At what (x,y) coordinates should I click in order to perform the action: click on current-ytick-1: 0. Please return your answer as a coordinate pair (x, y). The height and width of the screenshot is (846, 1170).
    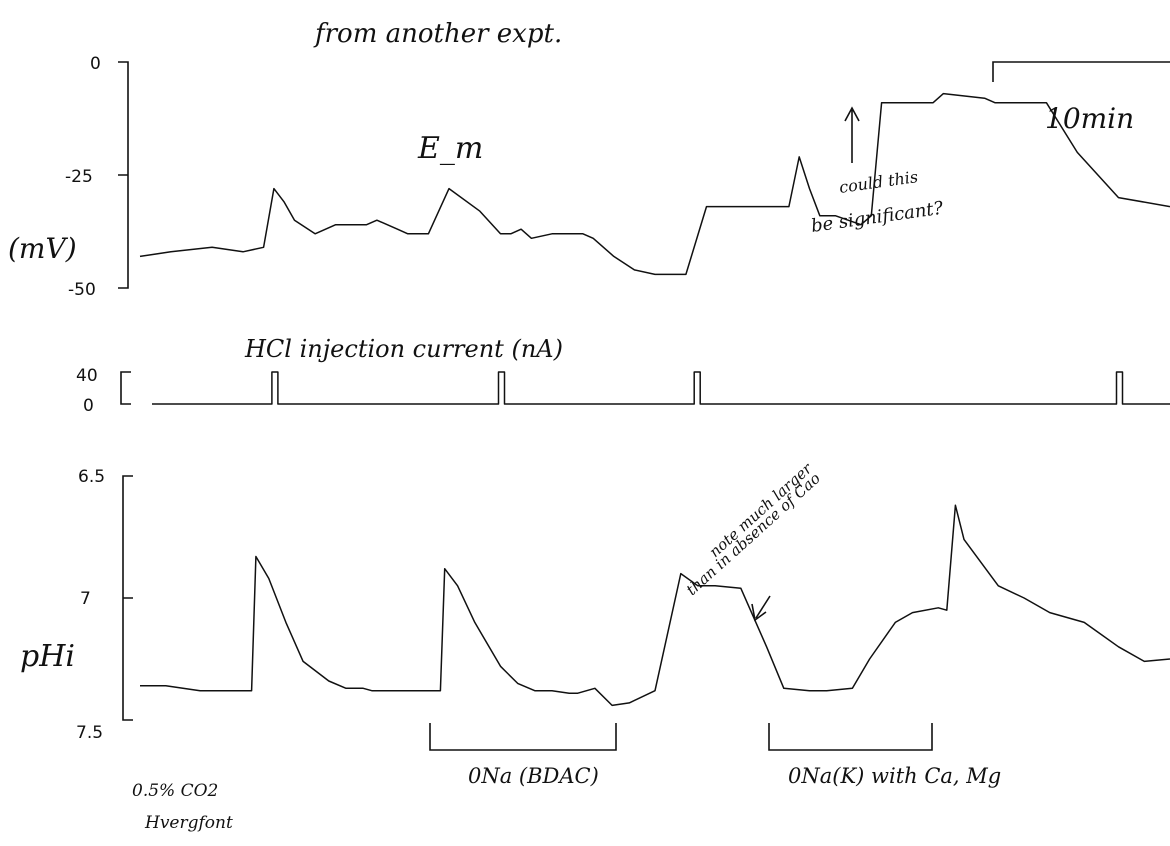
    Looking at the image, I should click on (88, 406).